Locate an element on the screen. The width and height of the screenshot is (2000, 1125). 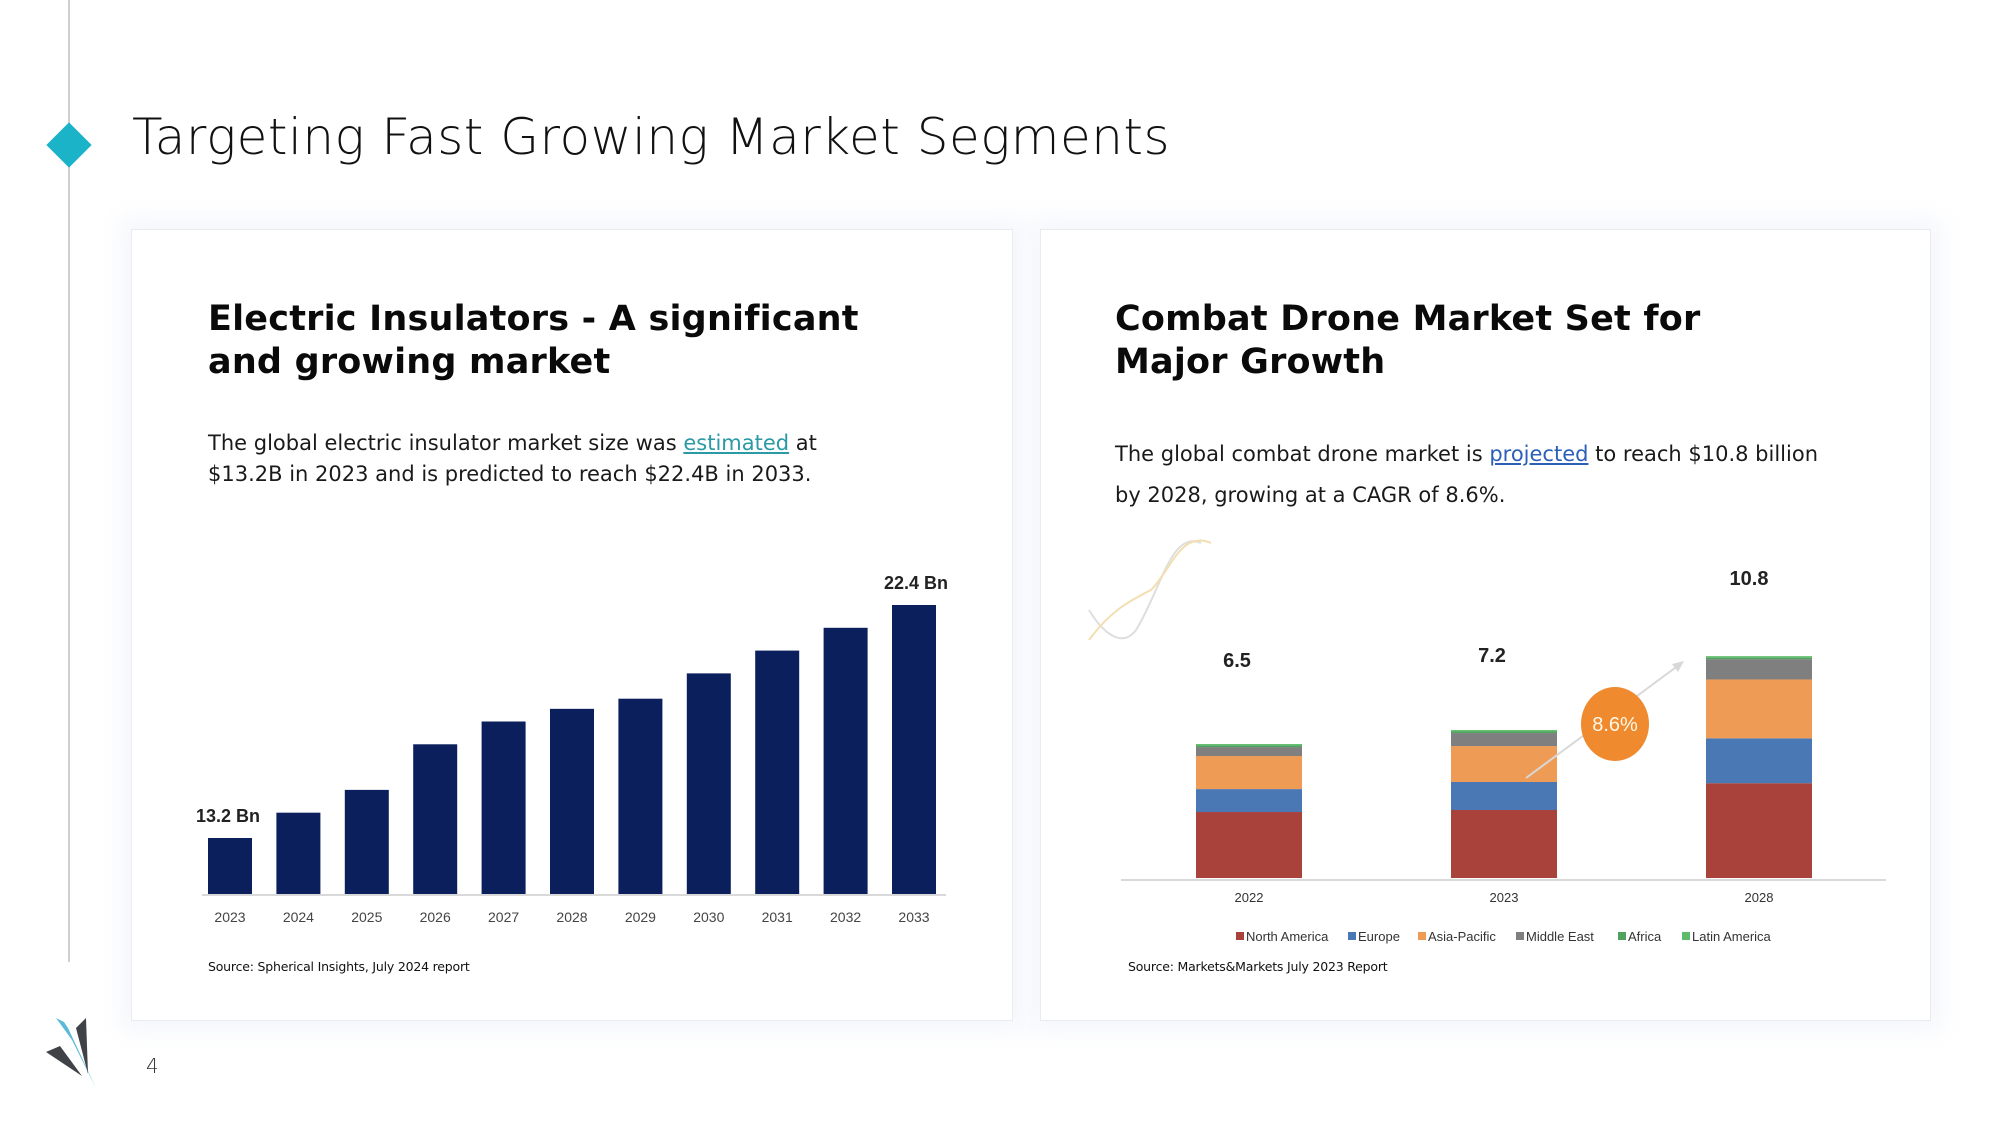
page-number: 4 is located at coordinates (152, 1066).